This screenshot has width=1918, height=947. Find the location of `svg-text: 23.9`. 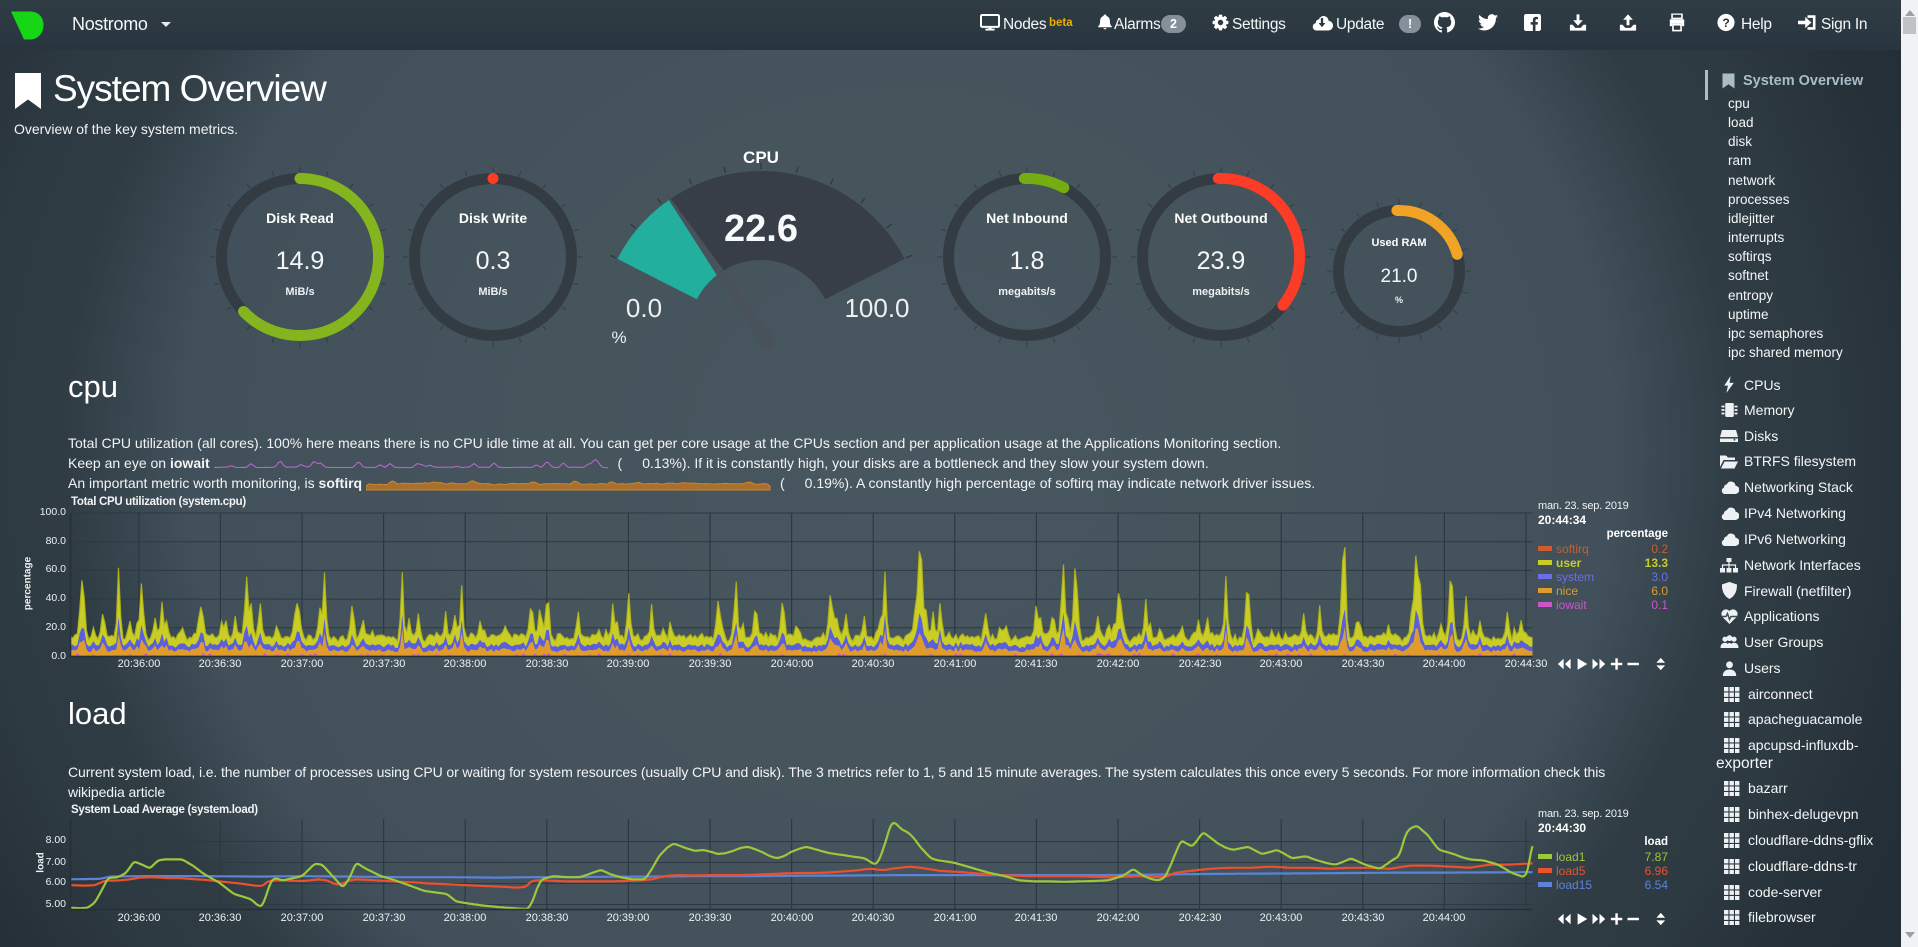

svg-text: 23.9 is located at coordinates (1221, 261).